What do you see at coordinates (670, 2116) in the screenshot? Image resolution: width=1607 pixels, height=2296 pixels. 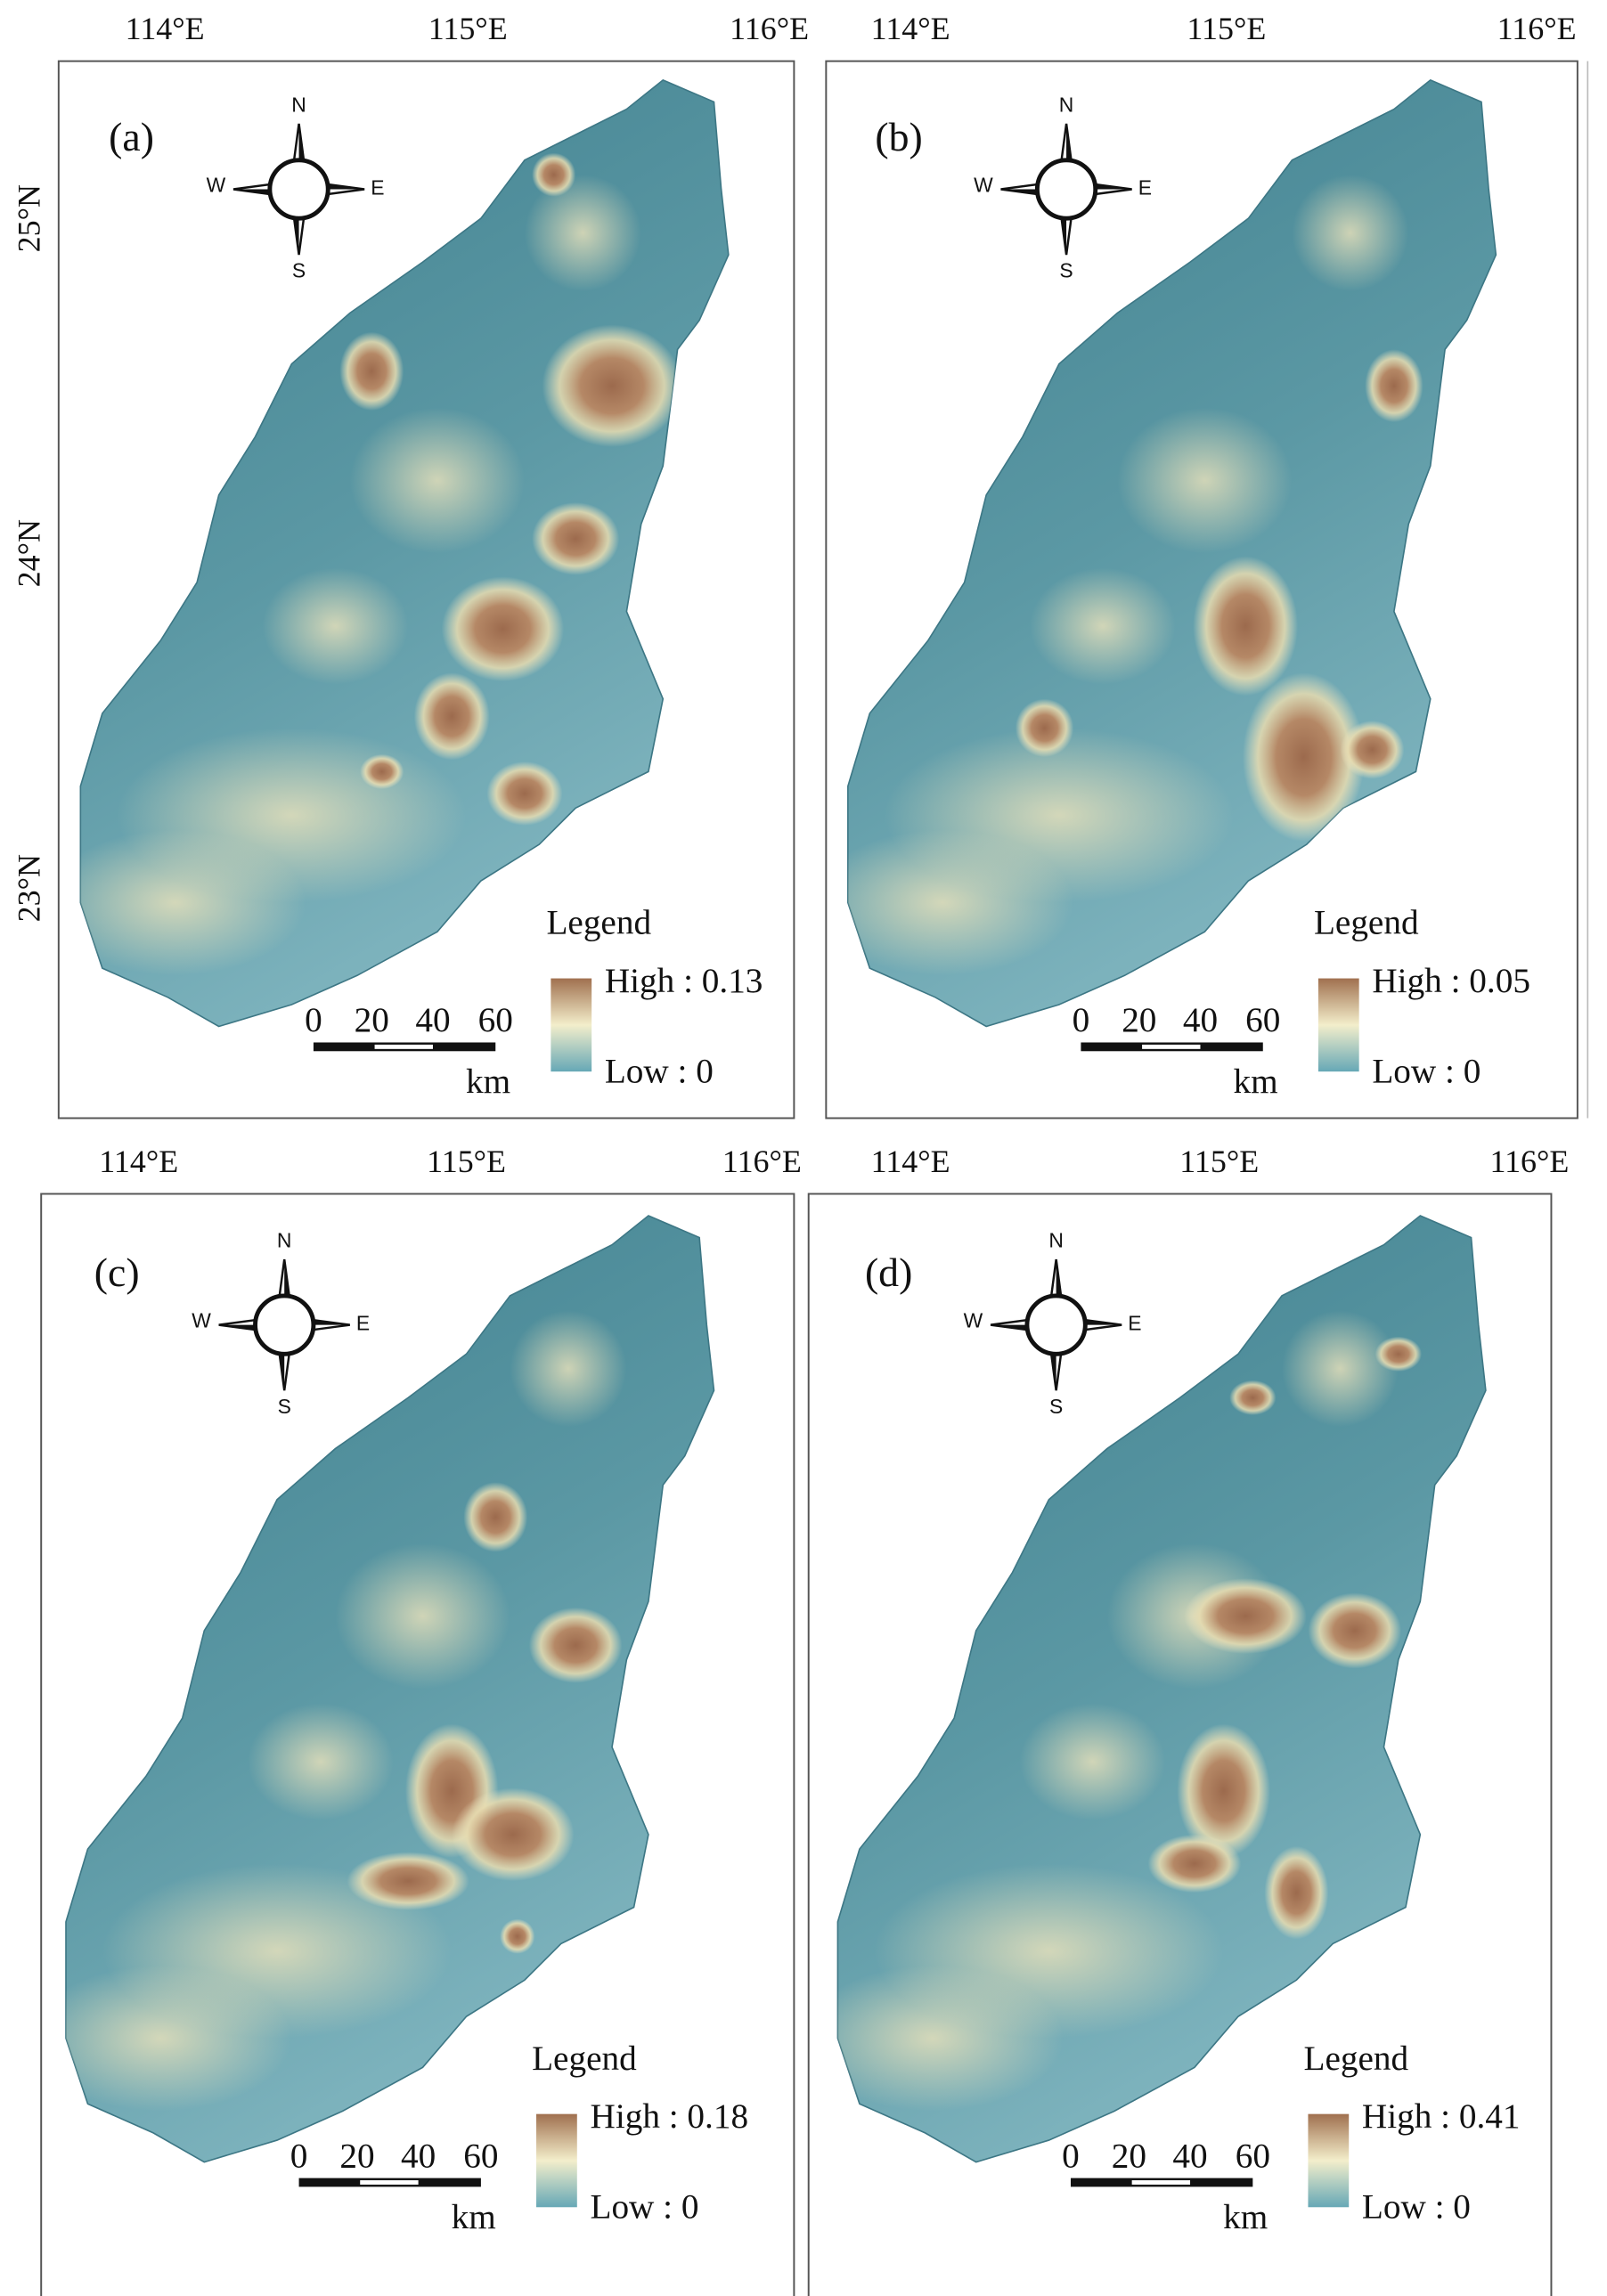 I see `legend-high: High : 0.18` at bounding box center [670, 2116].